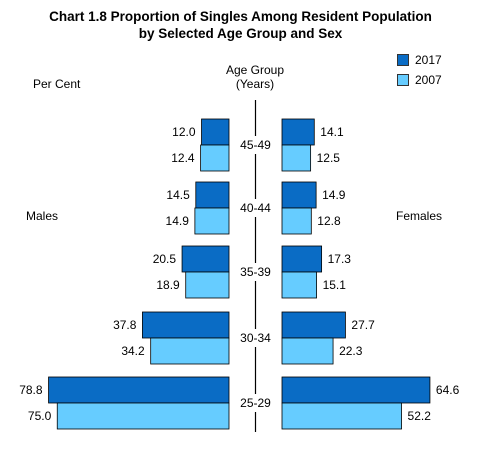 This screenshot has height=452, width=481. Describe the element at coordinates (335, 285) in the screenshot. I see `data-label-female-2007-35-39: 15.1` at that location.